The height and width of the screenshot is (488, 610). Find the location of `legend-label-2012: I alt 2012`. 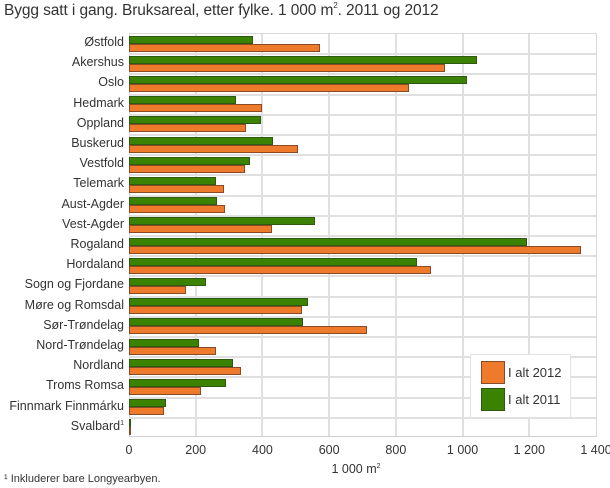

legend-label-2012: I alt 2012 is located at coordinates (535, 372).